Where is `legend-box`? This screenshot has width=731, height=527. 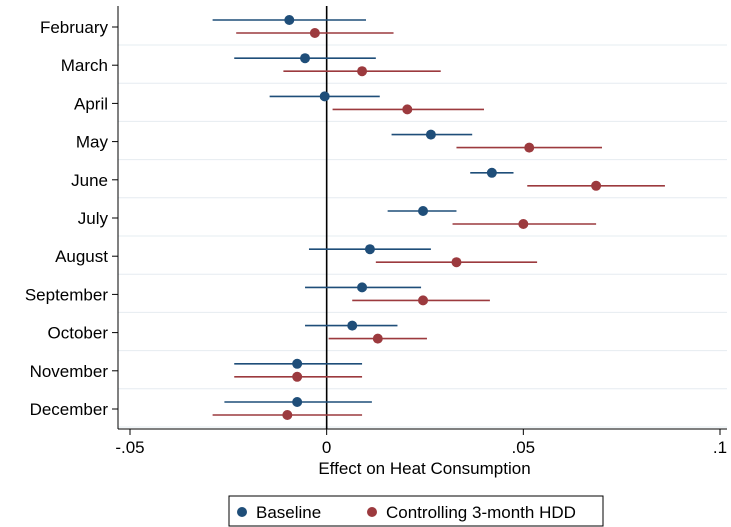
legend-box is located at coordinates (416, 511).